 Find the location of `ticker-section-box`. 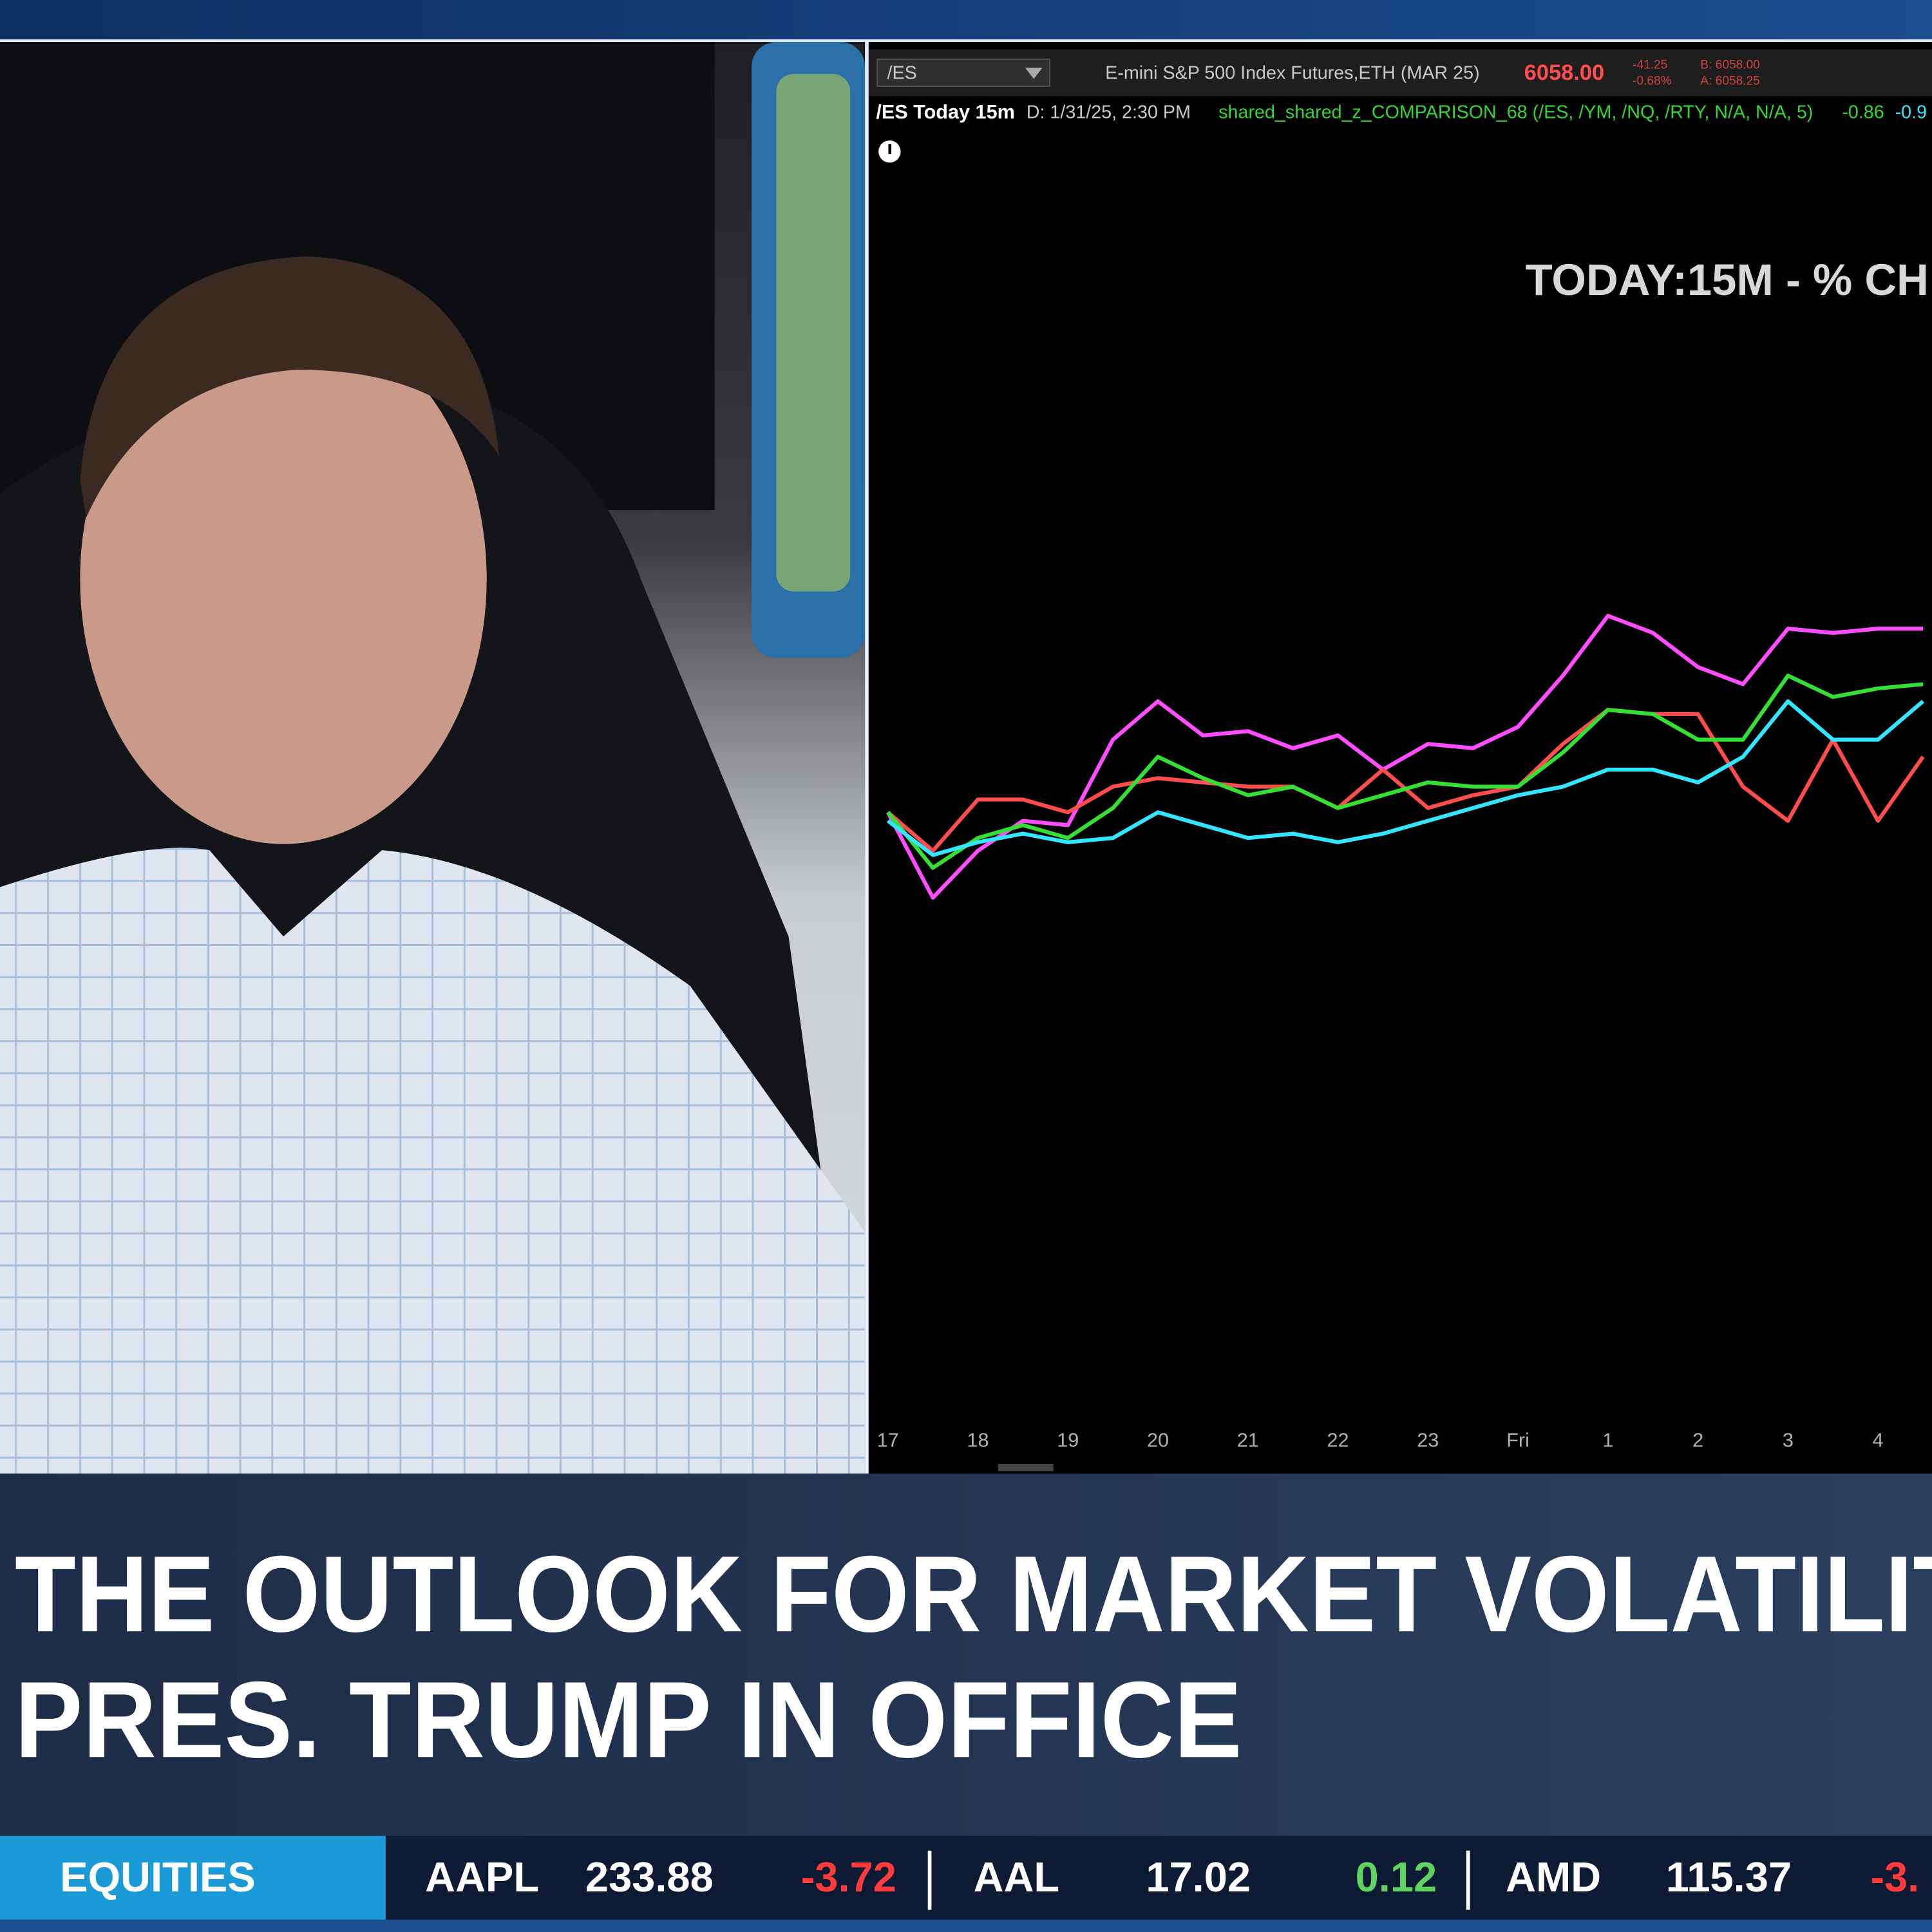

ticker-section-box is located at coordinates (193, 1878).